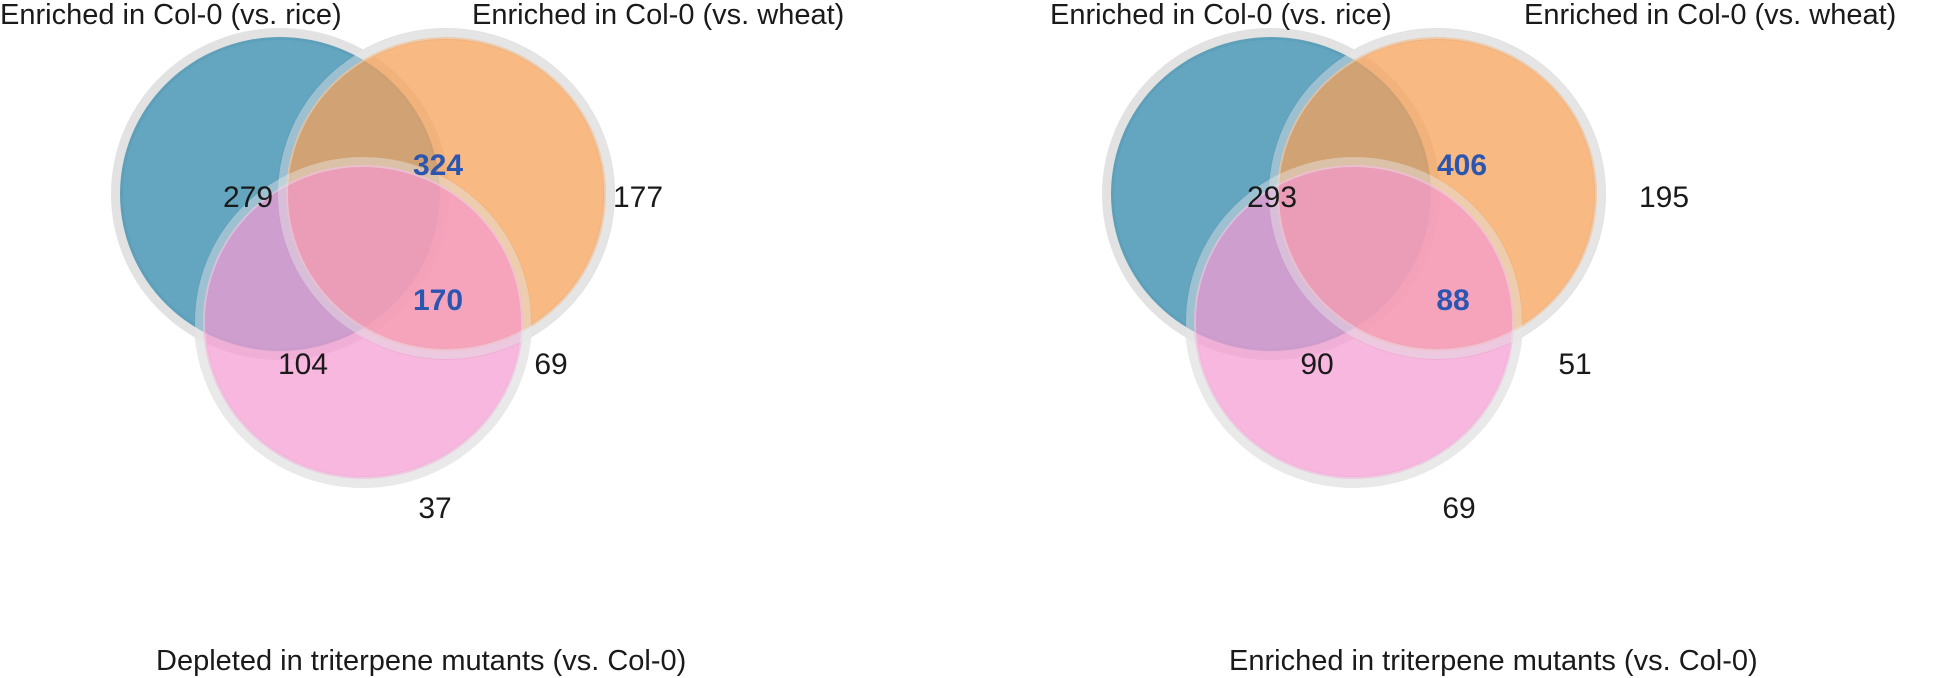 This screenshot has width=1945, height=678. I want to click on count-rice-wheat: 406, so click(1462, 165).